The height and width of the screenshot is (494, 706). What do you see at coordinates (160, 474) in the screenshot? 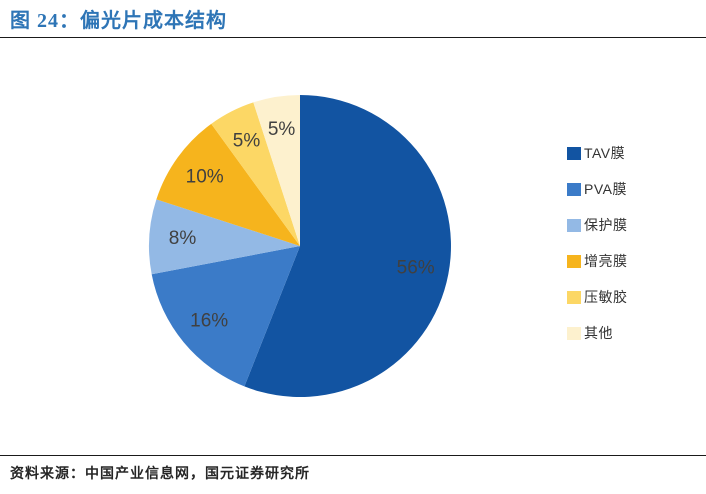
I see `source-note: 资料来源：中国产业信息网，国元证券研究所` at bounding box center [160, 474].